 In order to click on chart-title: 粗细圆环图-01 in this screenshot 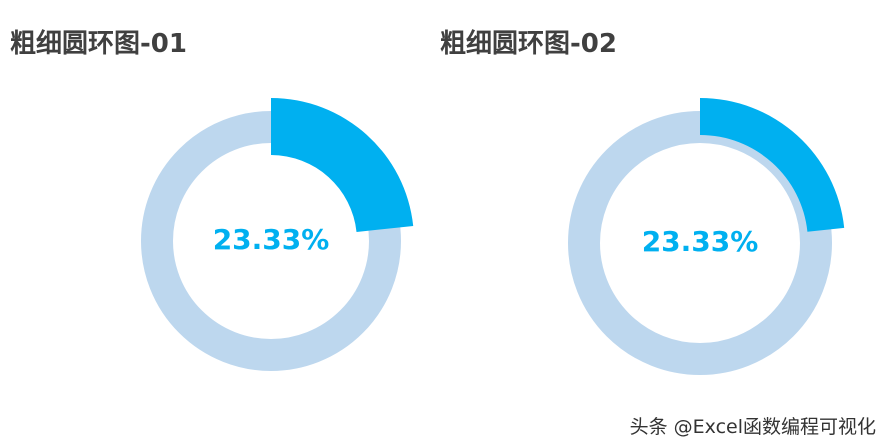, I will do `click(98, 43)`.